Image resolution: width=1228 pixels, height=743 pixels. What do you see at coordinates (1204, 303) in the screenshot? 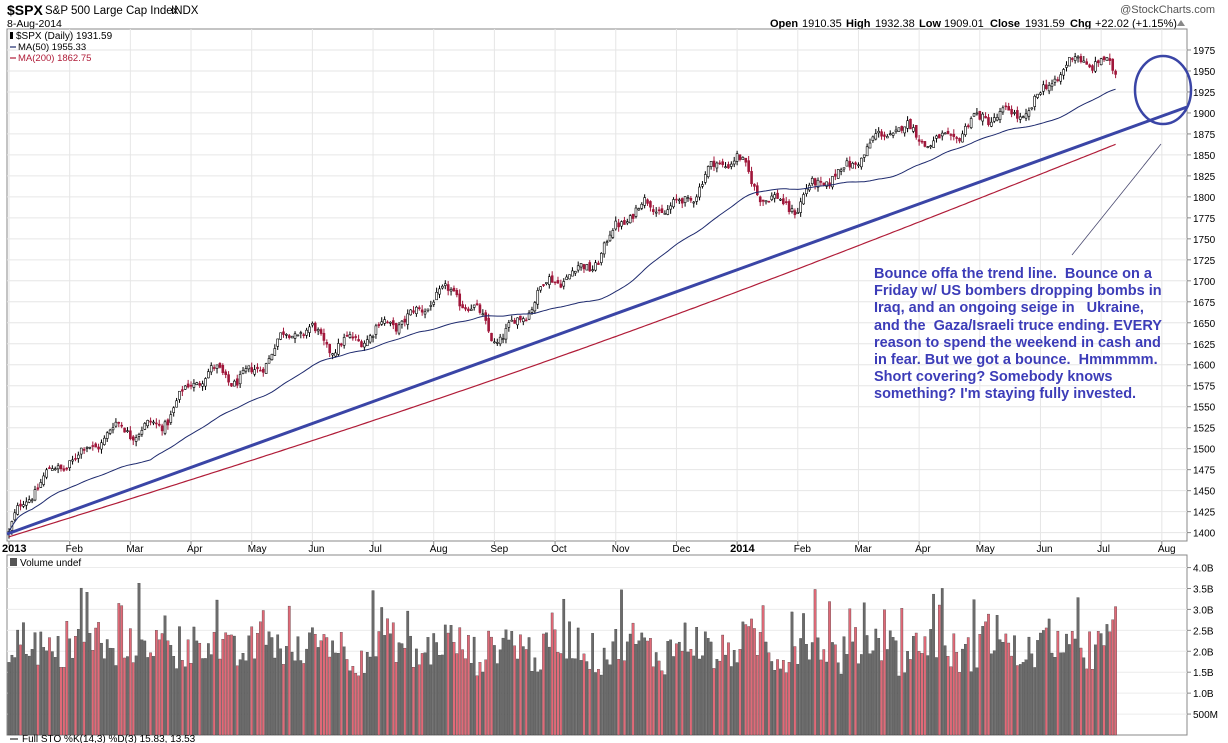
I see `price-tick-label: 1675` at bounding box center [1204, 303].